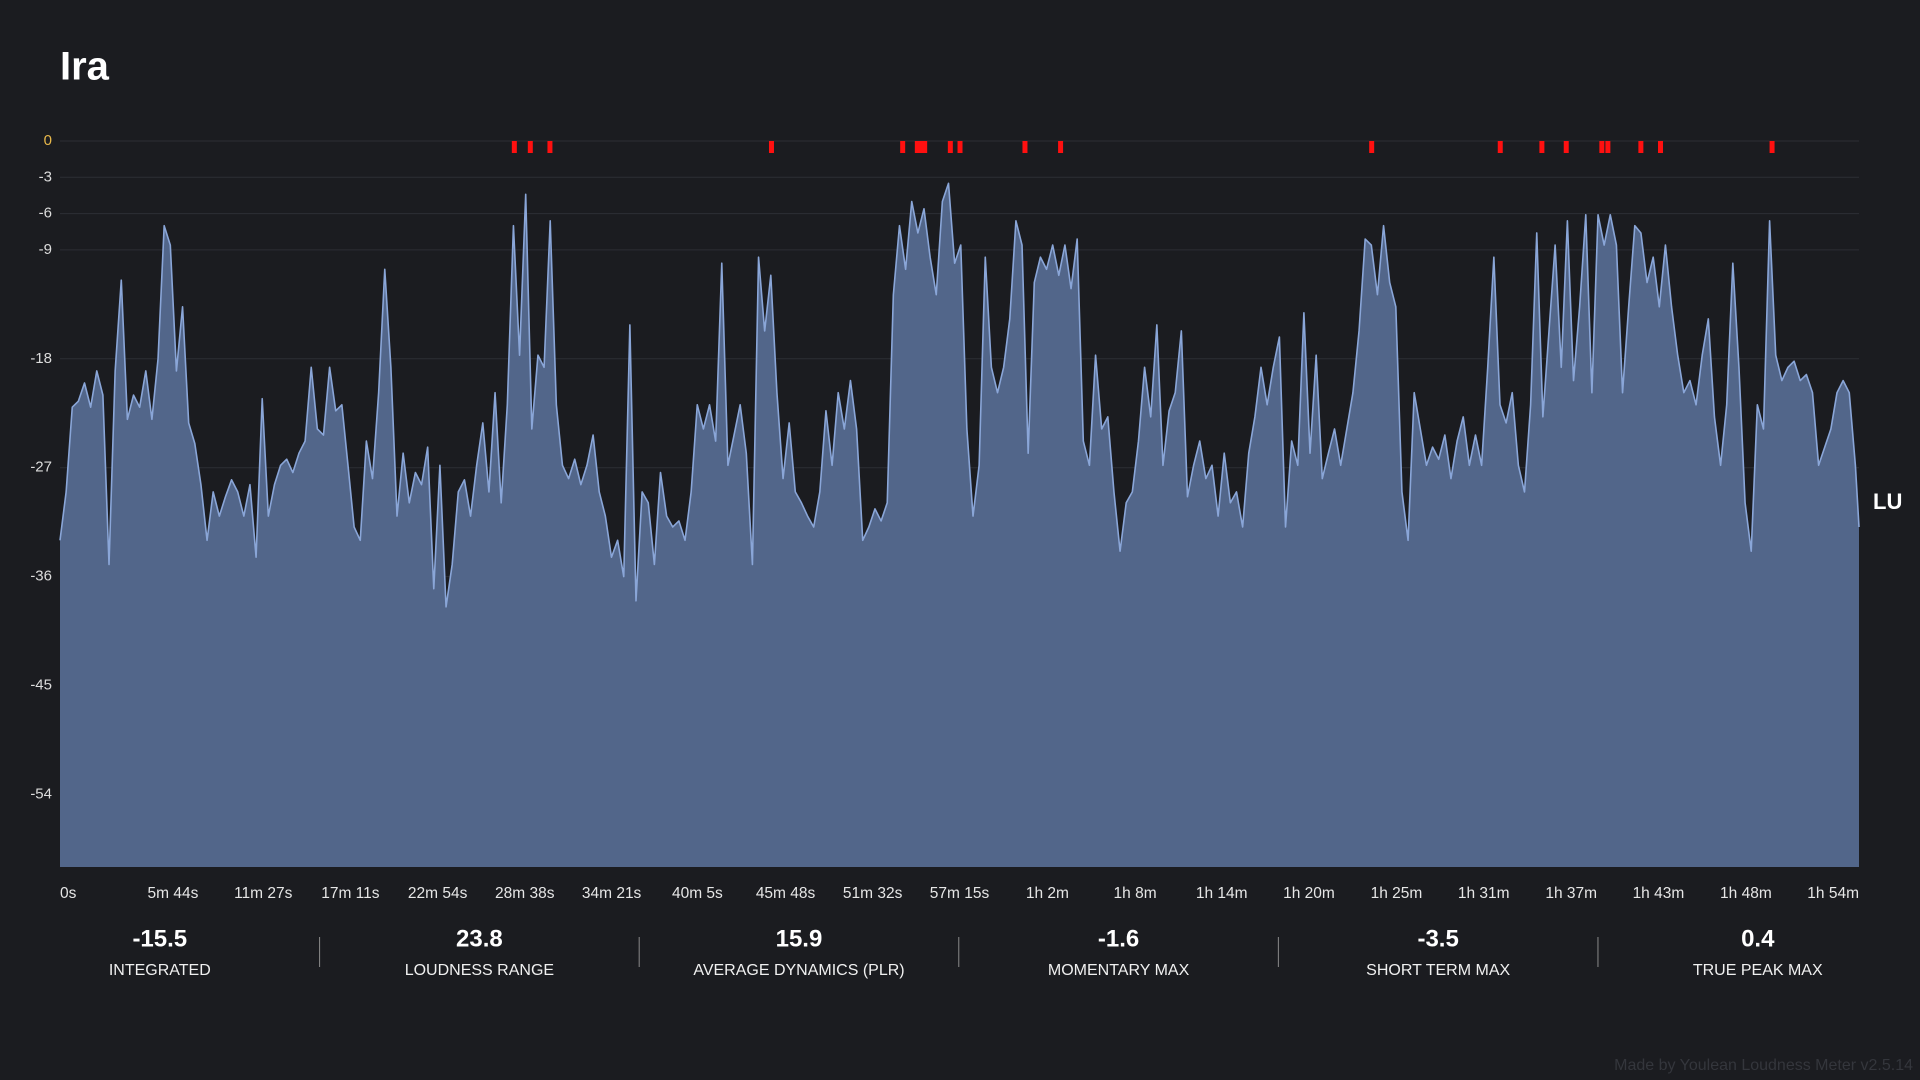 Image resolution: width=1920 pixels, height=1080 pixels. What do you see at coordinates (41, 467) in the screenshot?
I see `y-tick-label: -27` at bounding box center [41, 467].